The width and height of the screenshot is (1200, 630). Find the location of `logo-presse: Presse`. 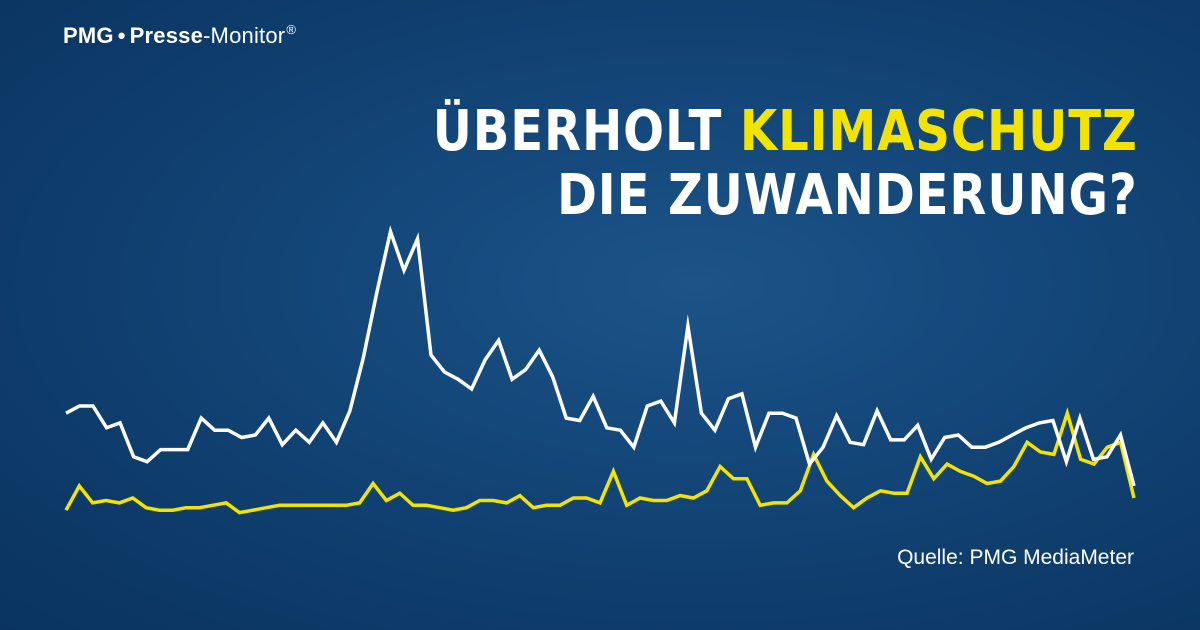

logo-presse: Presse is located at coordinates (166, 35).